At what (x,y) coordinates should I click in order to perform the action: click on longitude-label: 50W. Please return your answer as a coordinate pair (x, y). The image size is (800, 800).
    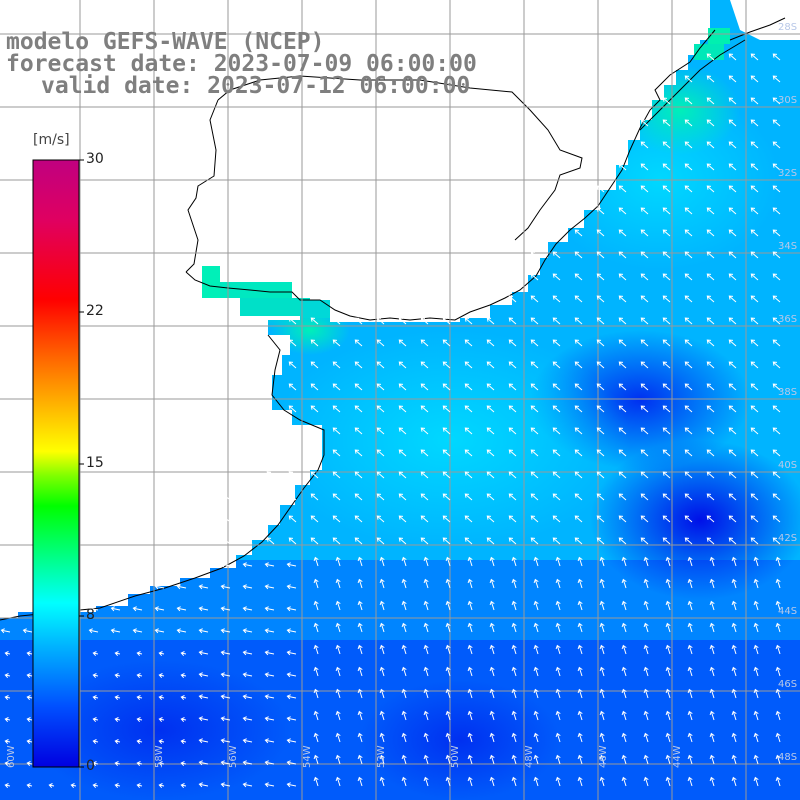
    Looking at the image, I should click on (455, 756).